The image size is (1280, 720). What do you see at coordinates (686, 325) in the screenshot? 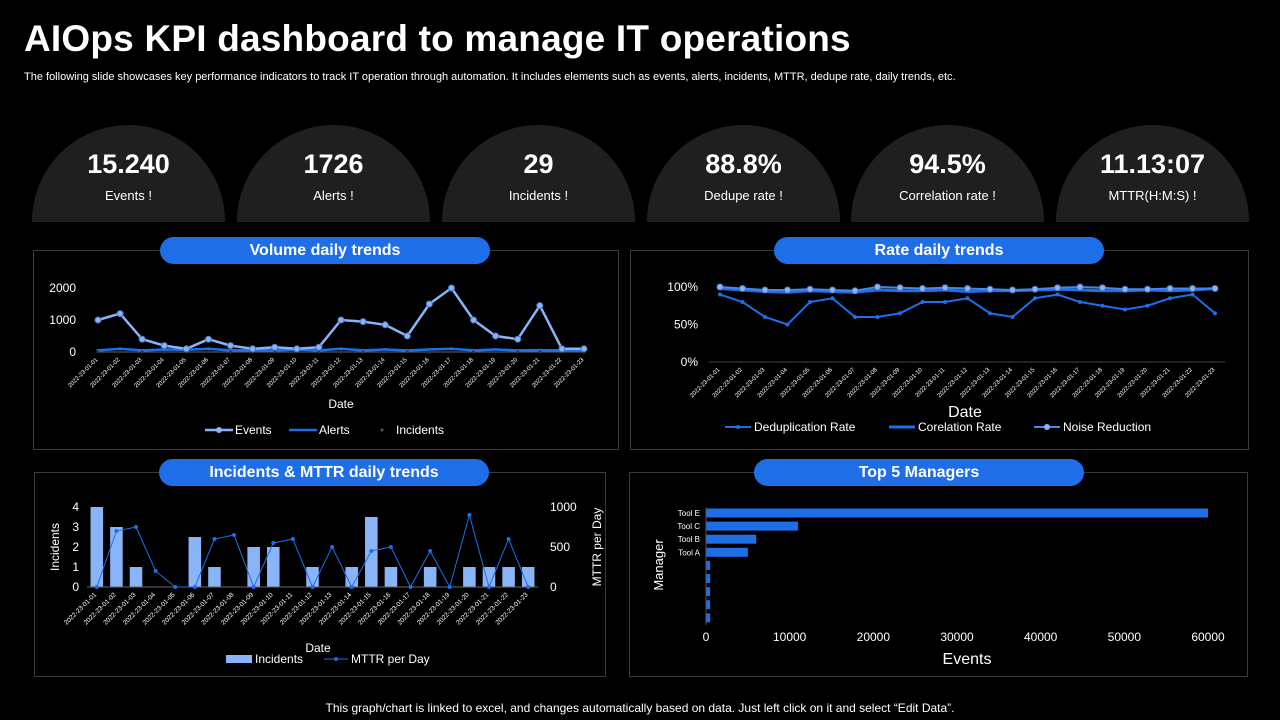
I see `y-tick-label: 50%` at bounding box center [686, 325].